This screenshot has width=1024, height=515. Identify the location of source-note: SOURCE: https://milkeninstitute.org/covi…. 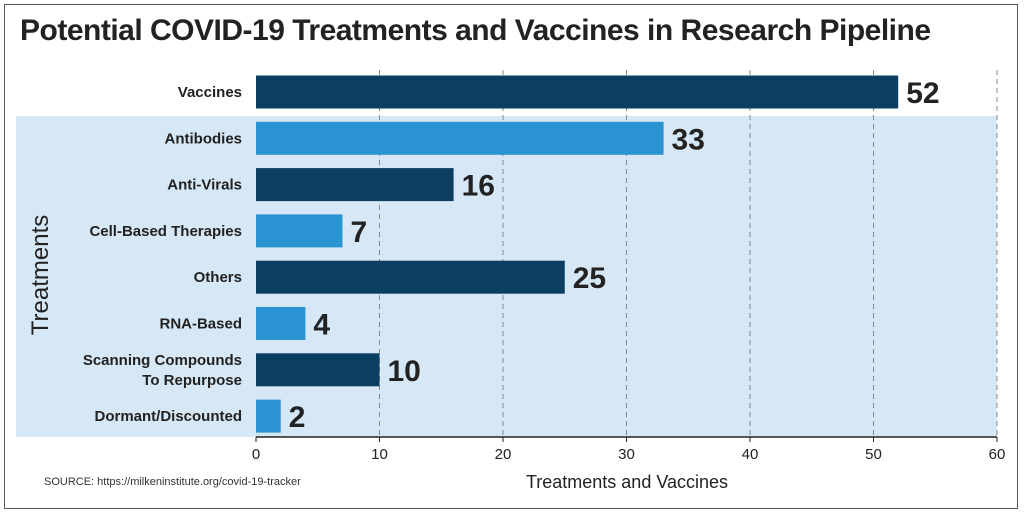
(172, 482).